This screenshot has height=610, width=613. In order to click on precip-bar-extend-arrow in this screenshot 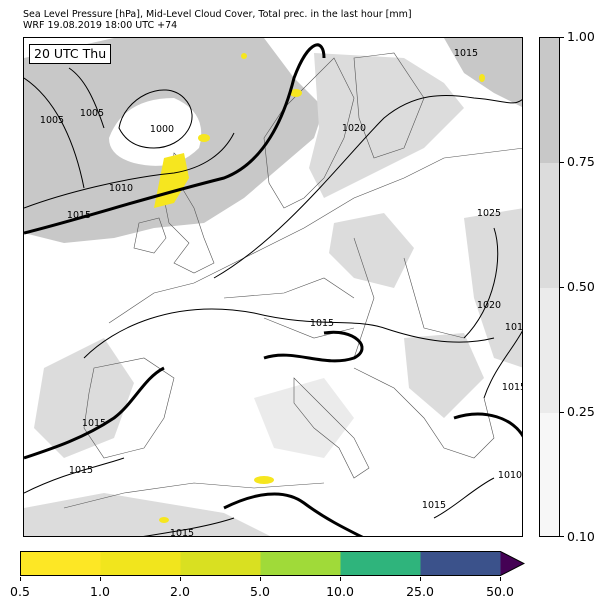, I will do `click(512, 563)`.